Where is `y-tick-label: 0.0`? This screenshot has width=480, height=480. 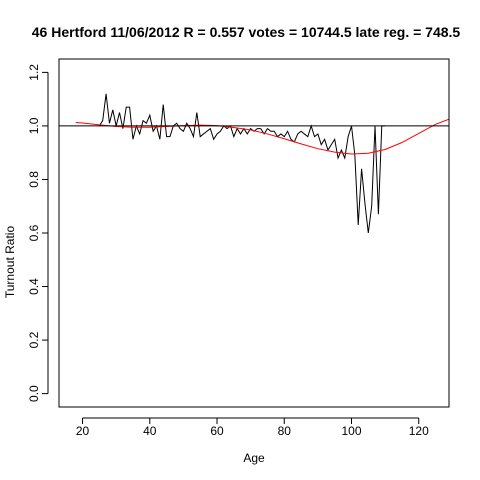
y-tick-label: 0.0 is located at coordinates (34, 393).